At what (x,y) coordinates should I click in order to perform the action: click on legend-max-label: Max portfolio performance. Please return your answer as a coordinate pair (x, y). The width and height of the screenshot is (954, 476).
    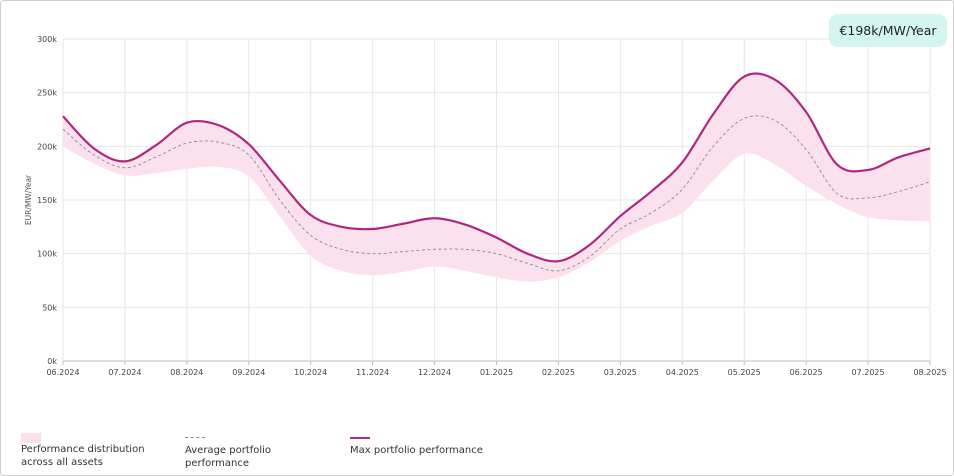
    Looking at the image, I should click on (416, 450).